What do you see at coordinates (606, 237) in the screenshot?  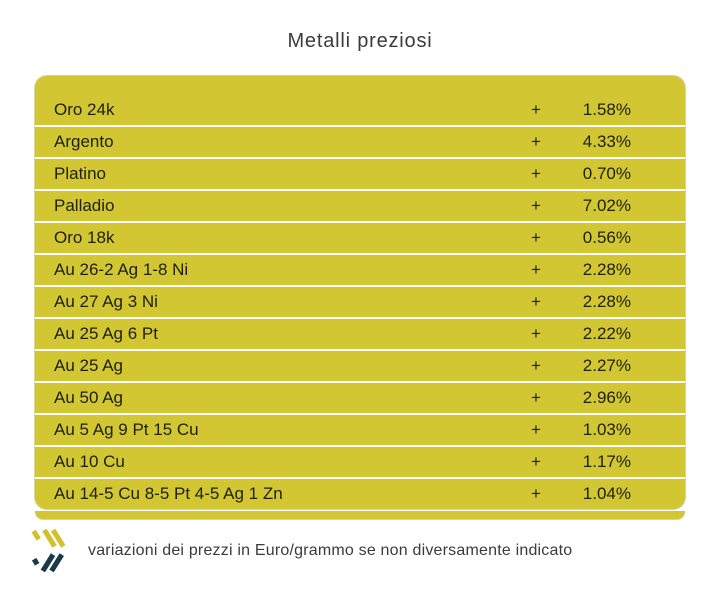 I see `change-value: 0.56%` at bounding box center [606, 237].